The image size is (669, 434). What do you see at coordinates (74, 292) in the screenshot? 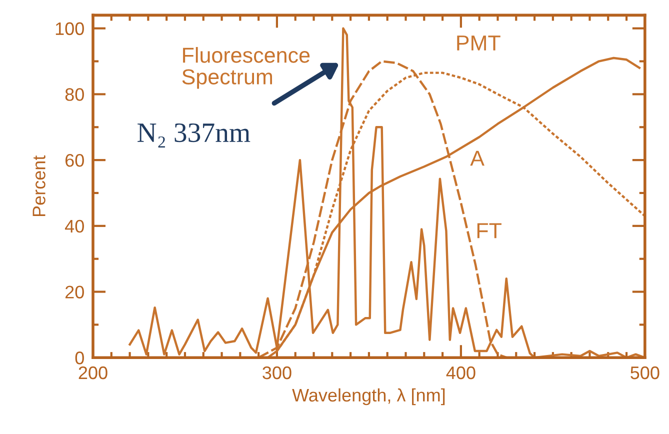
I see `y-tick-label: 20` at bounding box center [74, 292].